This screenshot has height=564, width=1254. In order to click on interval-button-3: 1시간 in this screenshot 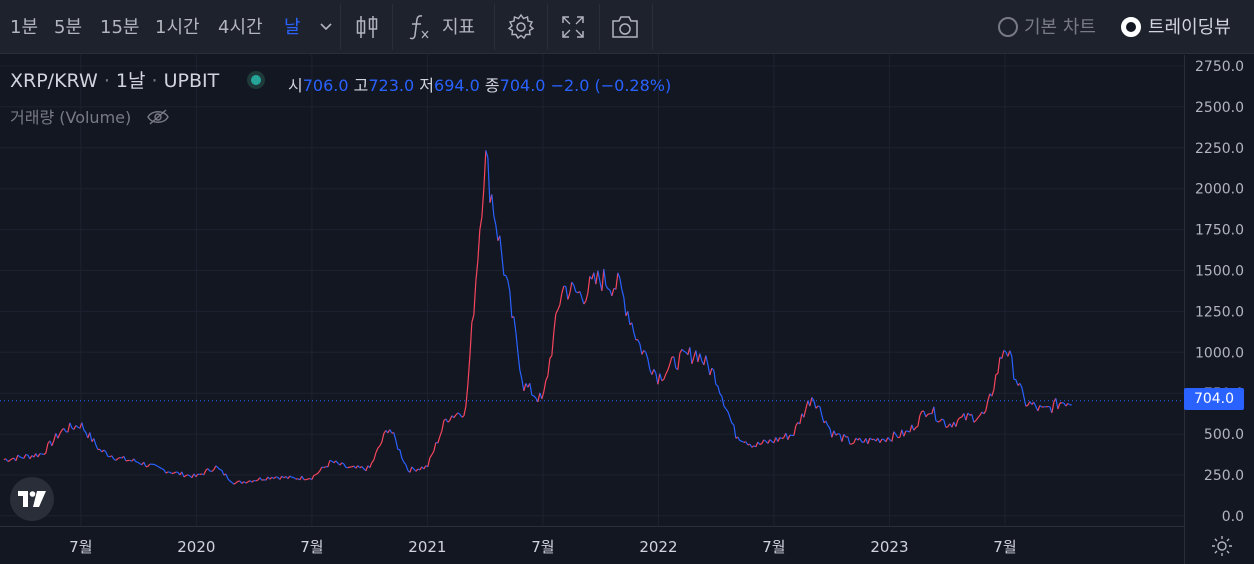, I will do `click(177, 27)`.